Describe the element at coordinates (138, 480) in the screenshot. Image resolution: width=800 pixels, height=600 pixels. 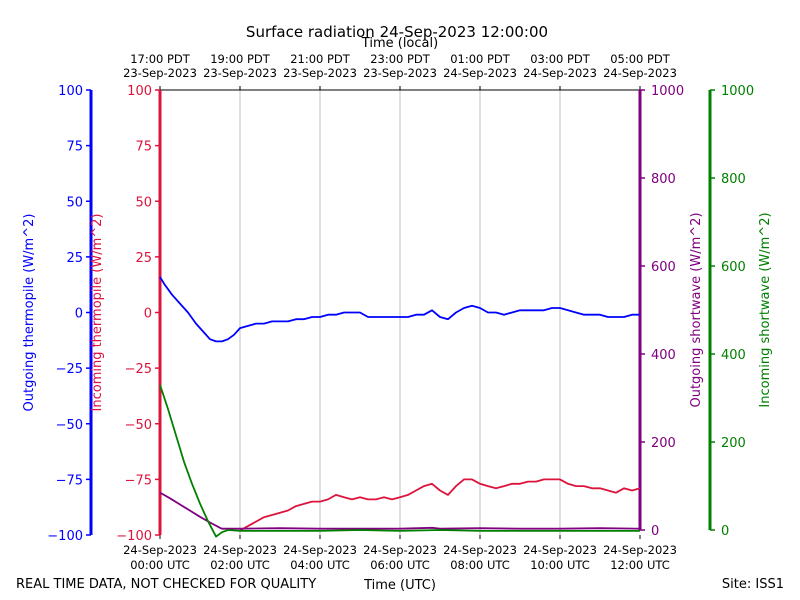
I see `incoming-thermopile-tick-label: −75` at that location.